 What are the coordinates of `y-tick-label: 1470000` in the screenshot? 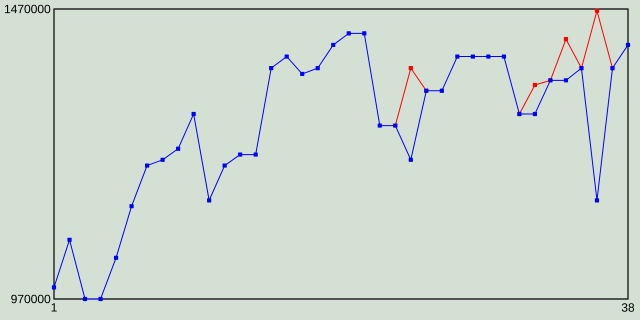 It's located at (27, 9).